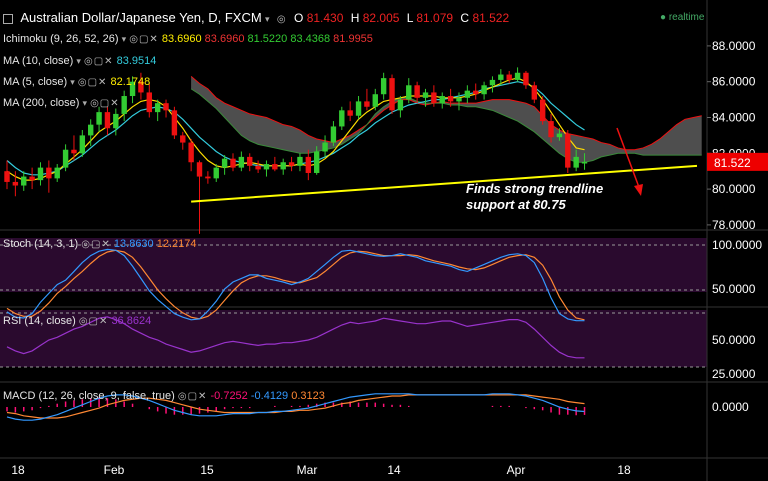 The image size is (768, 481). I want to click on cloud-upper-span, so click(446, 113).